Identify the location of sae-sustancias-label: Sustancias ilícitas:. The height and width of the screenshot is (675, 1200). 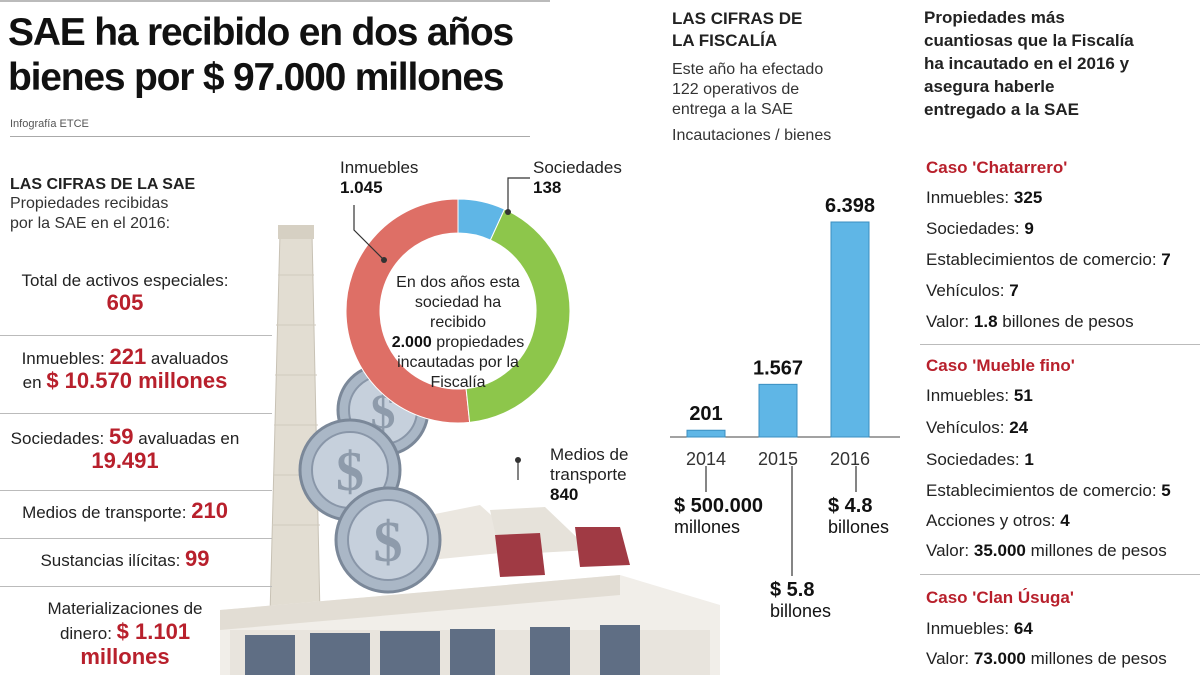
(110, 560).